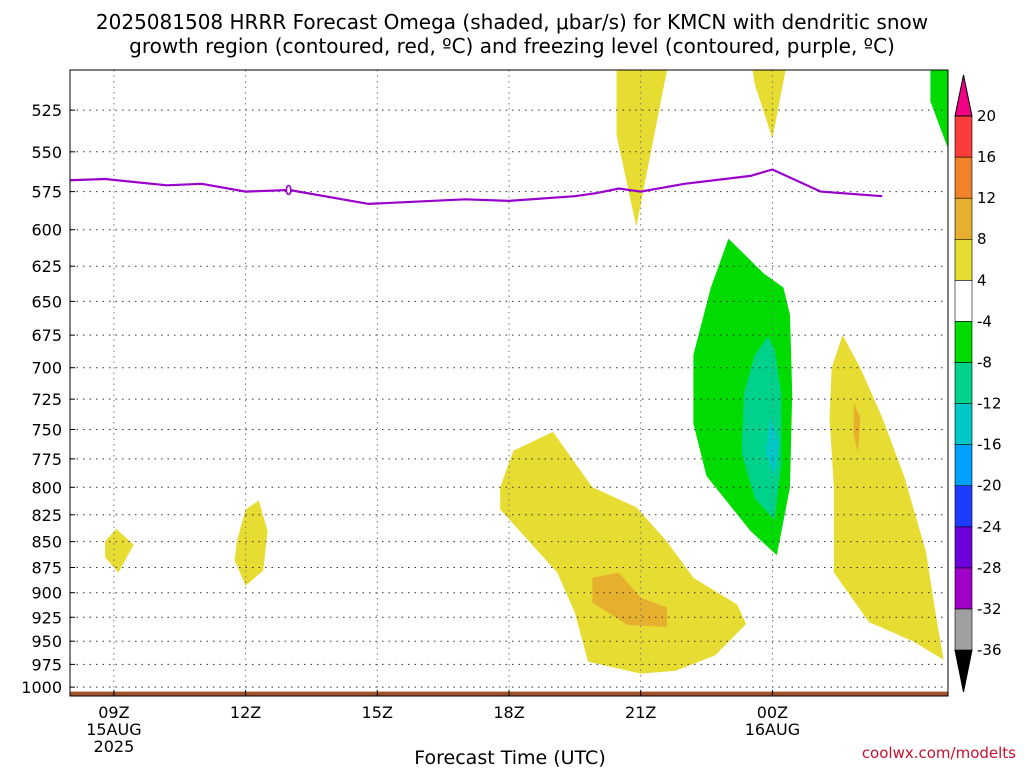  What do you see at coordinates (46, 515) in the screenshot?
I see `y-tick-label-825: 825` at bounding box center [46, 515].